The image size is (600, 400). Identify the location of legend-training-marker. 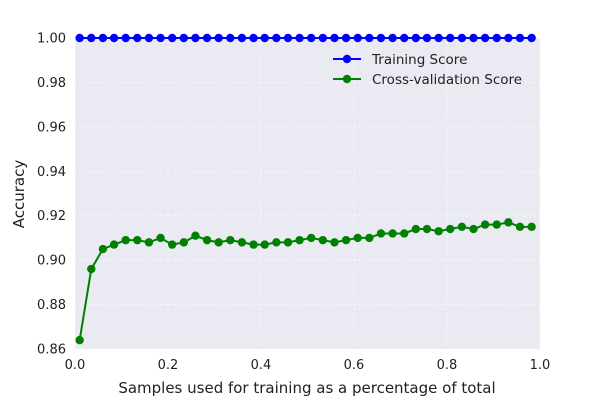
(347, 59).